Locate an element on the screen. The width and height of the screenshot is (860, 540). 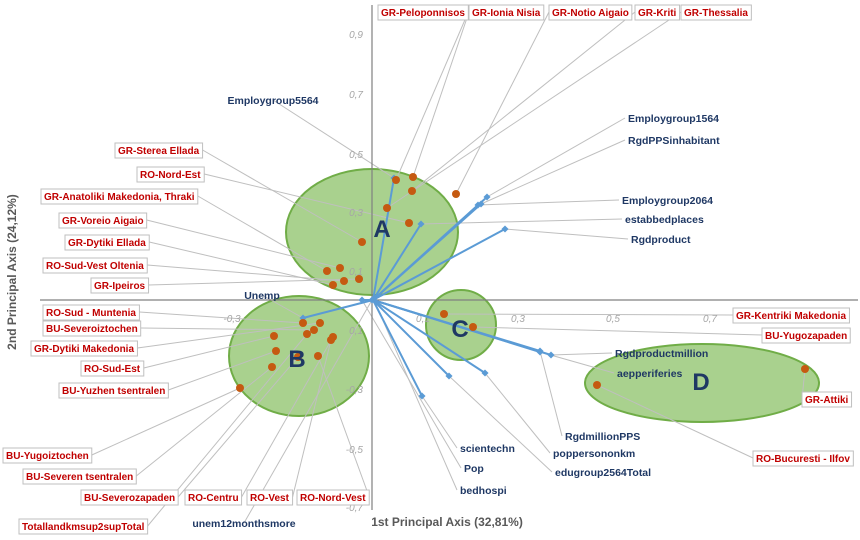
leader-gr-notio-aigaio is located at coordinates (502, 103).